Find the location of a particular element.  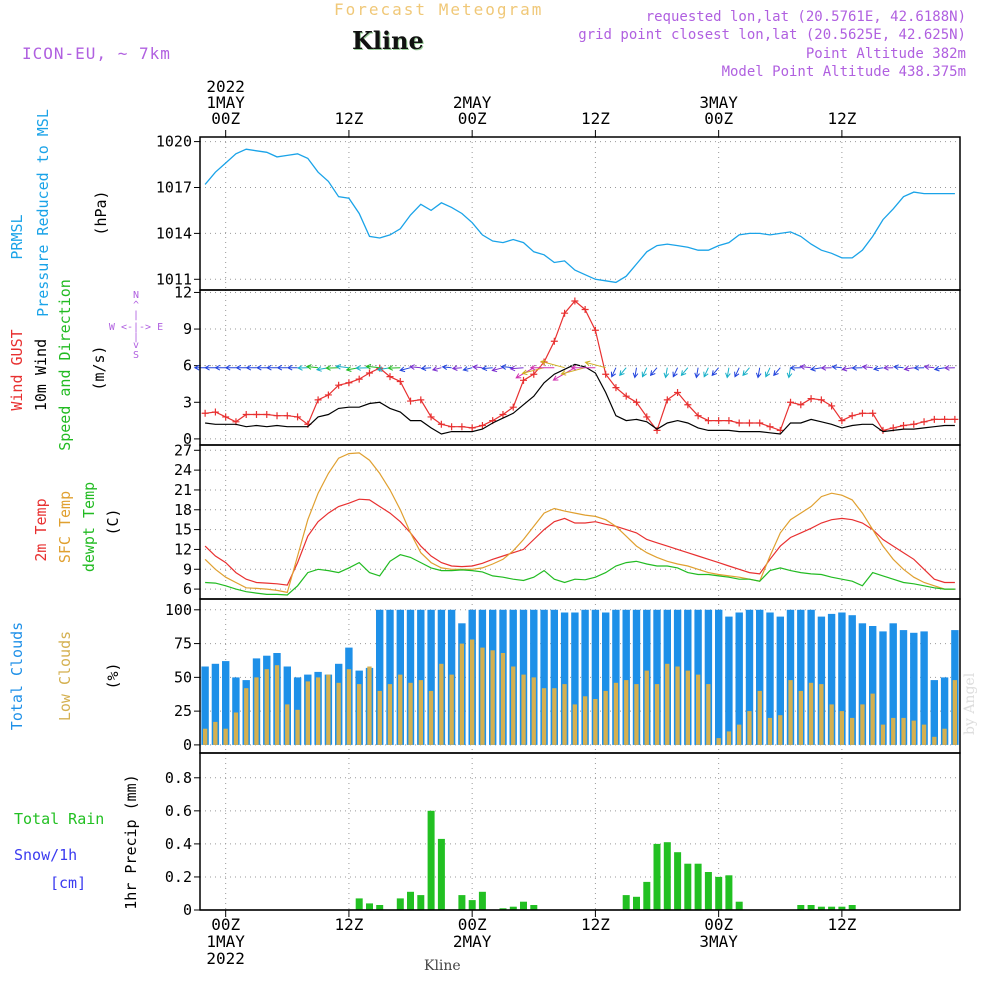

y-tick-label: 1020 is located at coordinates (174, 142).